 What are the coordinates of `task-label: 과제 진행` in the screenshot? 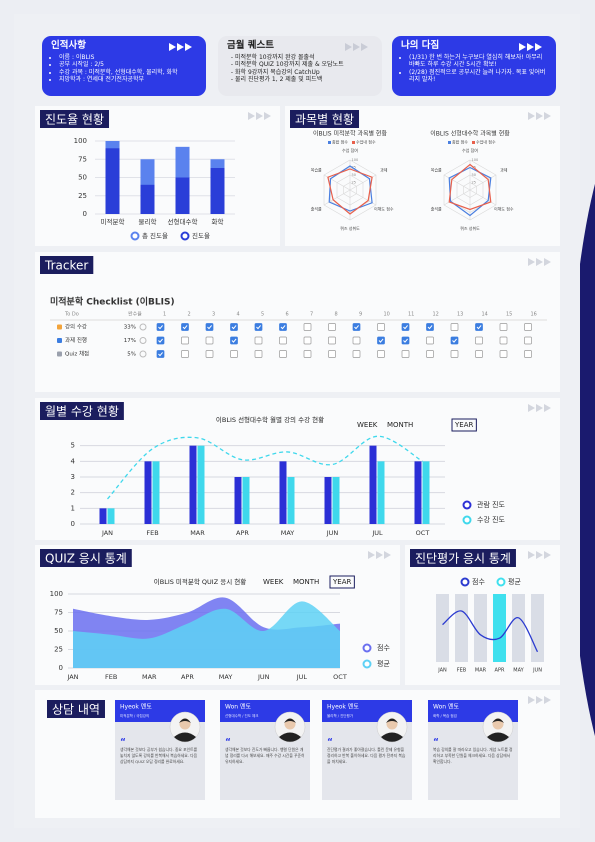 It's located at (76, 340).